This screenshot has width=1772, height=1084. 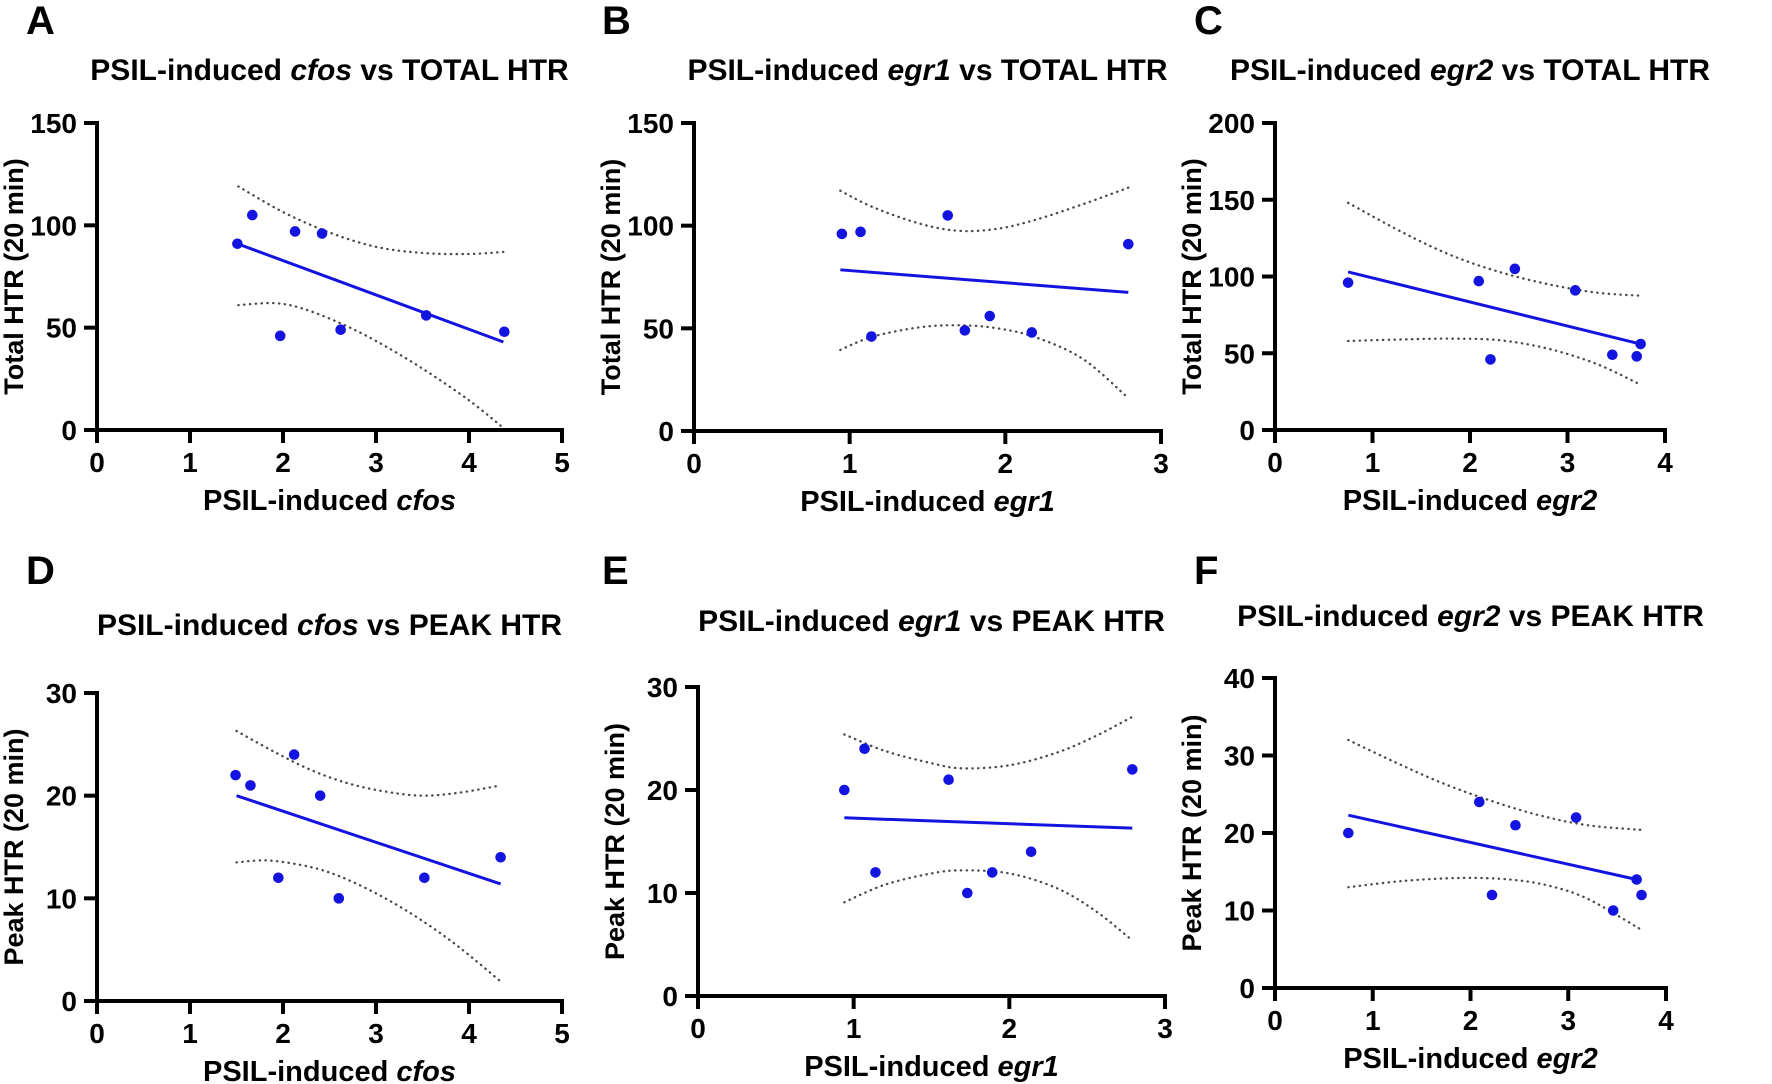 What do you see at coordinates (615, 571) in the screenshot?
I see `panel-letter-E: E` at bounding box center [615, 571].